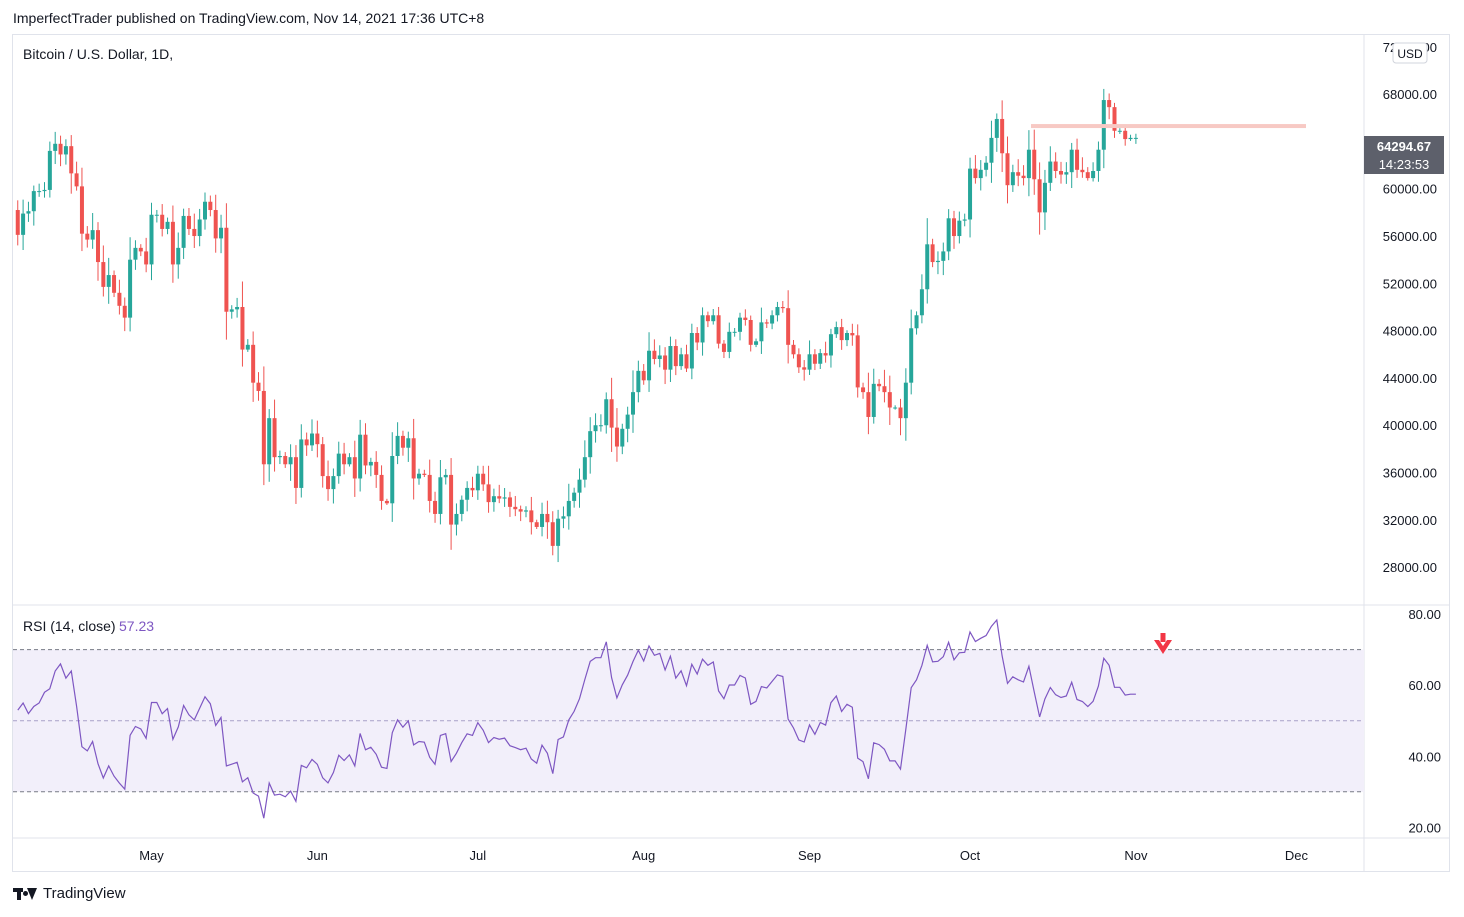  I want to click on price-axis-tick: 48000.00, so click(1410, 331).